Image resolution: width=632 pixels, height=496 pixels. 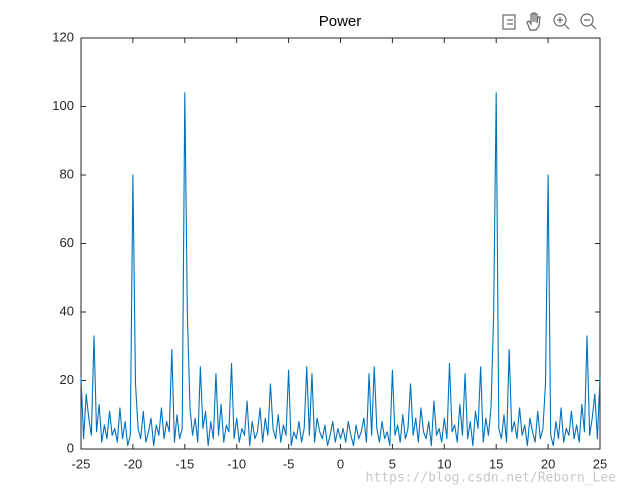 What do you see at coordinates (444, 463) in the screenshot?
I see `x-tick-label: 10` at bounding box center [444, 463].